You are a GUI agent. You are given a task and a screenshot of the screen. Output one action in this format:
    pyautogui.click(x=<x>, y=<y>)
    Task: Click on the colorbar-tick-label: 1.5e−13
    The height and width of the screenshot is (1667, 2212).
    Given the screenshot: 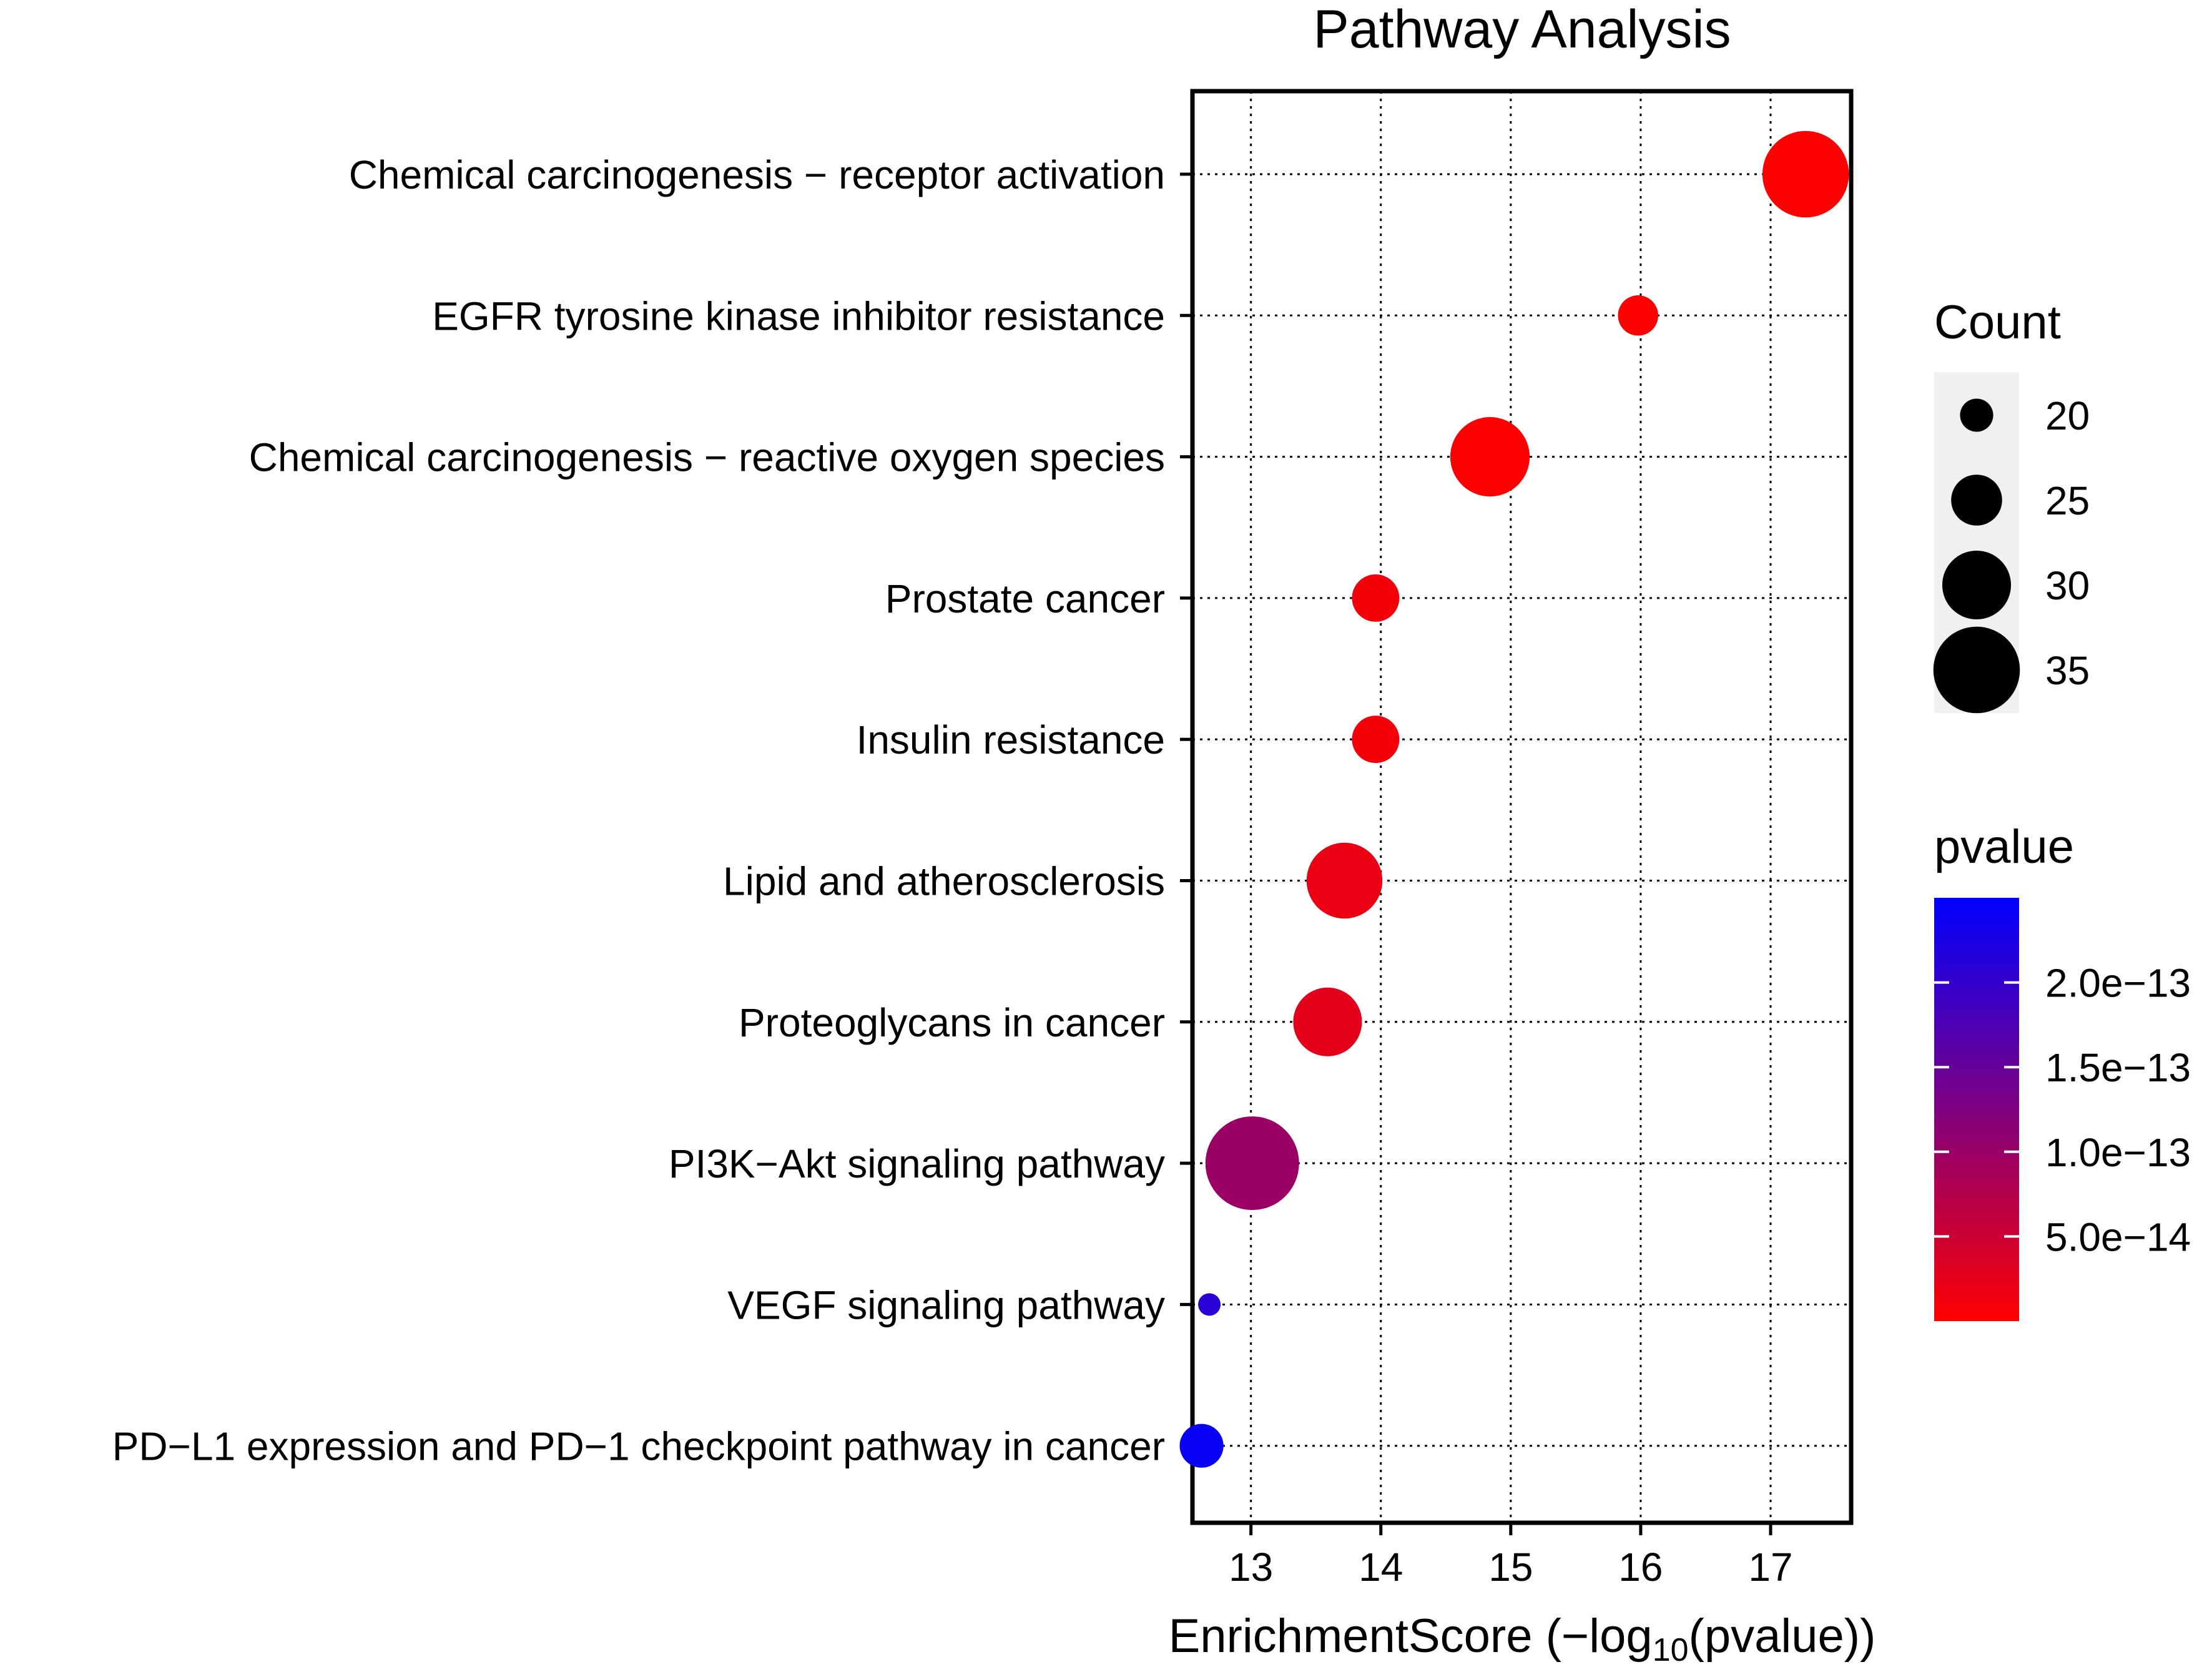 What is the action you would take?
    pyautogui.click(x=2118, y=1068)
    